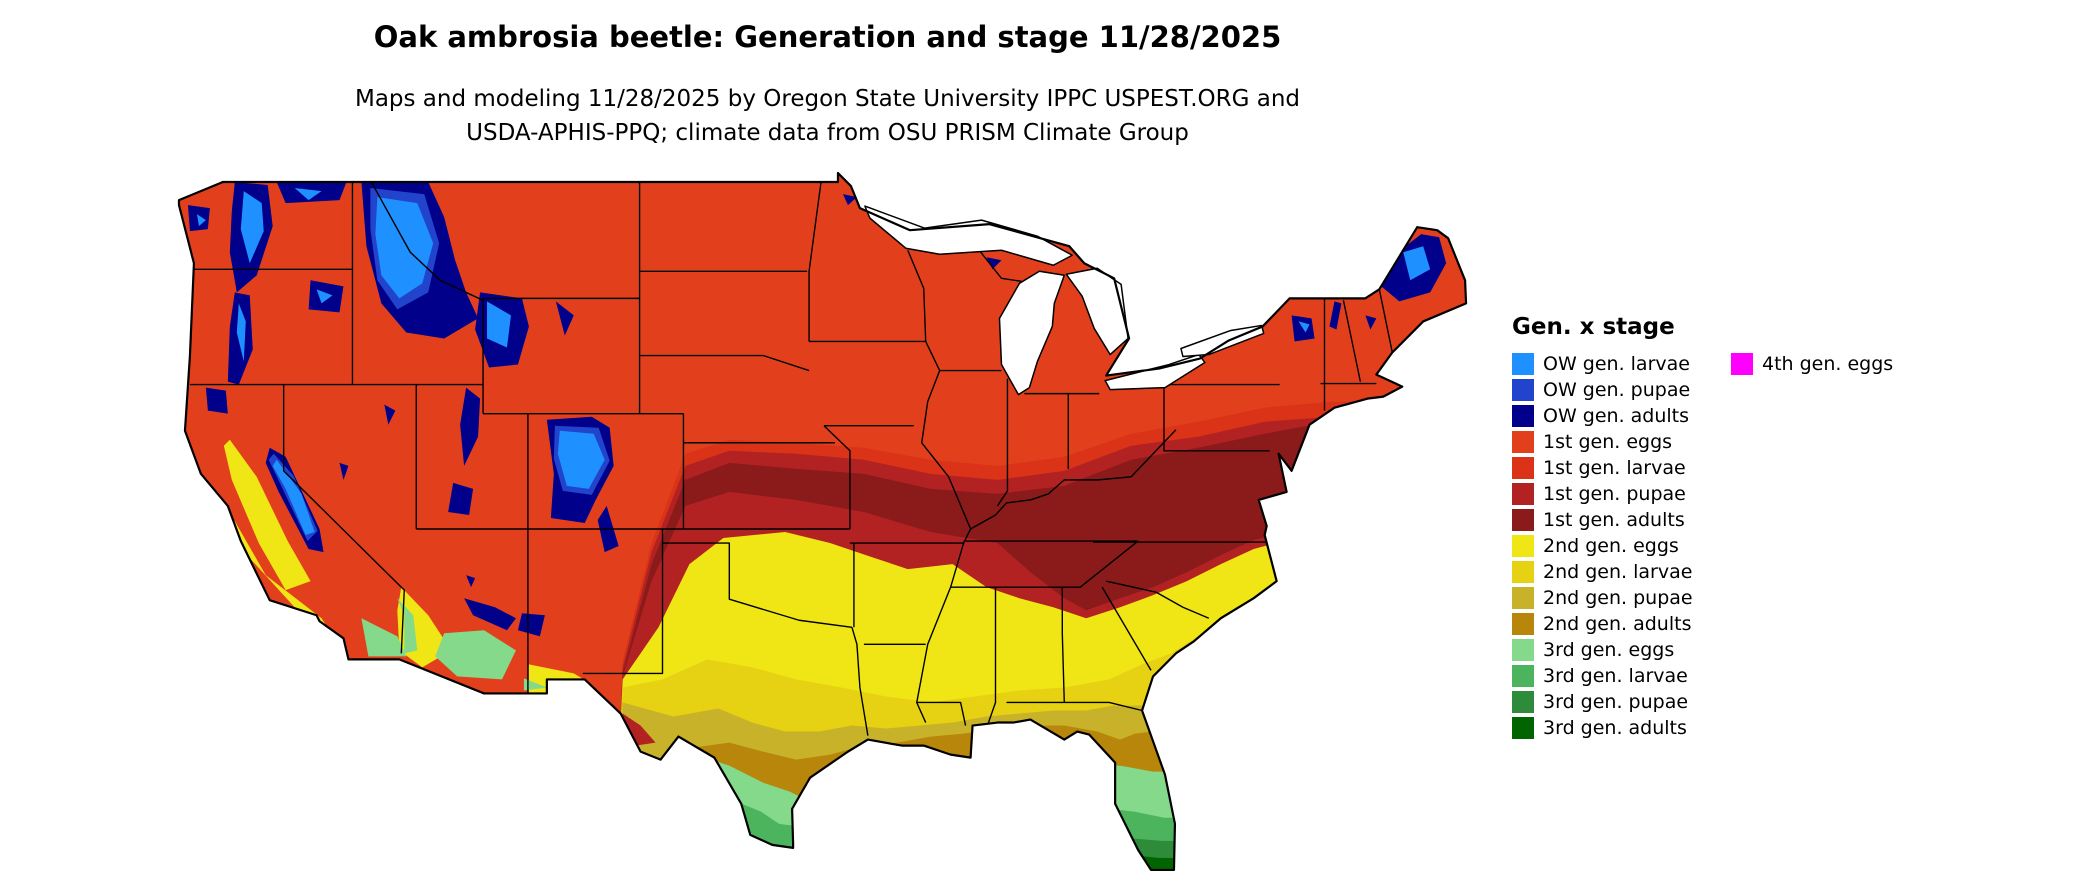  I want to click on lake-michigan, so click(1032, 333).